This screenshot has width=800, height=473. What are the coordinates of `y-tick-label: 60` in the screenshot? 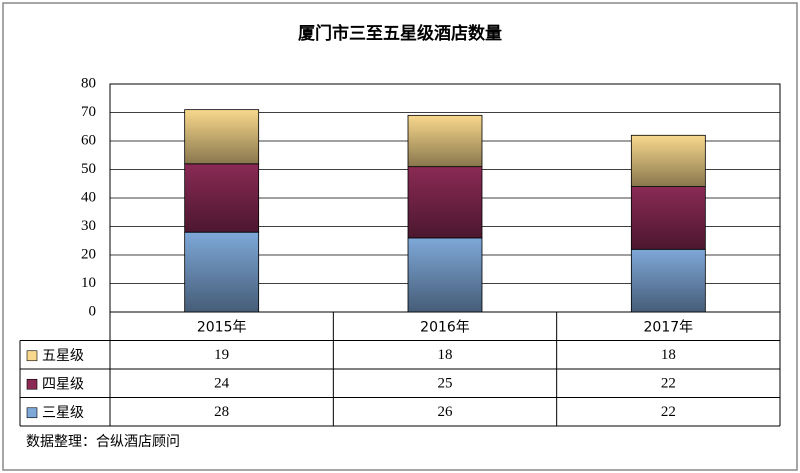 It's located at (88, 140).